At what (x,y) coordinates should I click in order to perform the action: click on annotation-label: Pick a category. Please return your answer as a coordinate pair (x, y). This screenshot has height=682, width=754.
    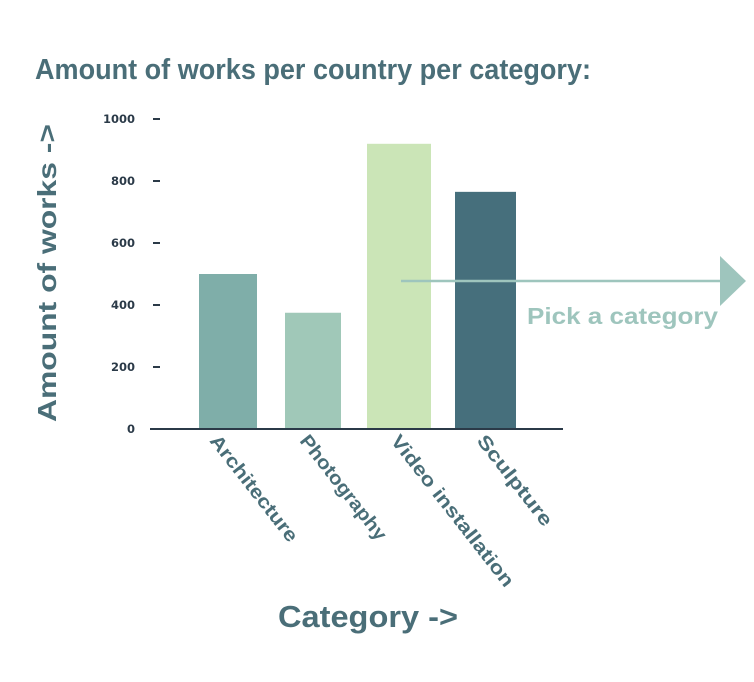
    Looking at the image, I should click on (622, 316).